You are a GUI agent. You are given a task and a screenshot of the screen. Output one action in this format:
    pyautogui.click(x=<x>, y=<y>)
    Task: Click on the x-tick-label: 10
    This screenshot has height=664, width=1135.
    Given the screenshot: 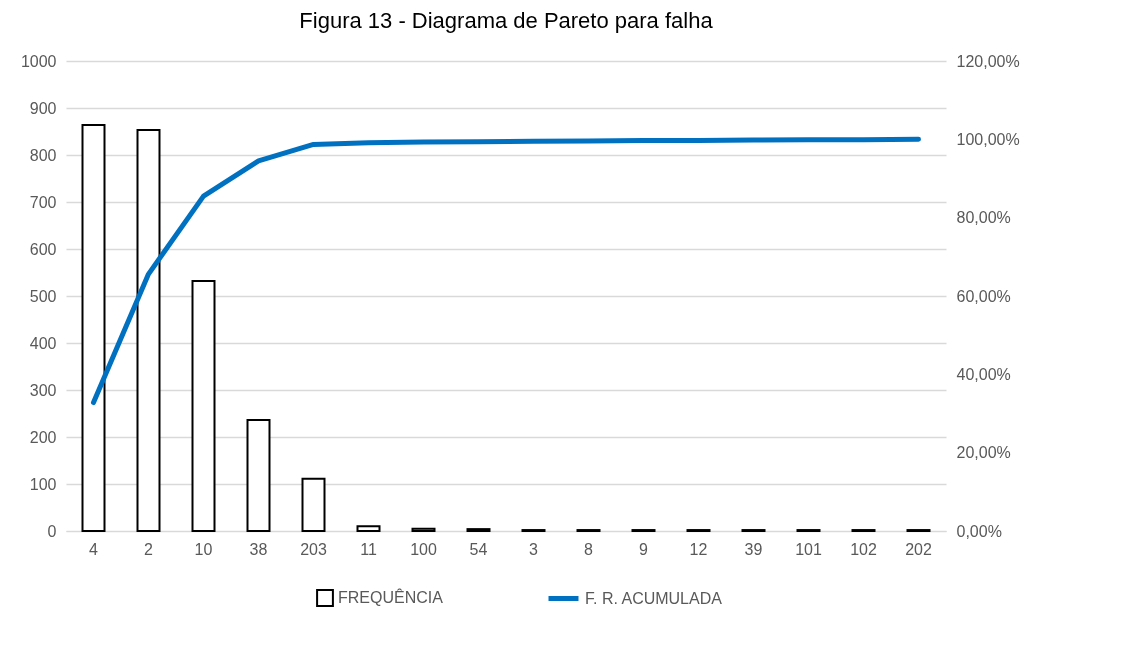 What is the action you would take?
    pyautogui.click(x=203, y=549)
    